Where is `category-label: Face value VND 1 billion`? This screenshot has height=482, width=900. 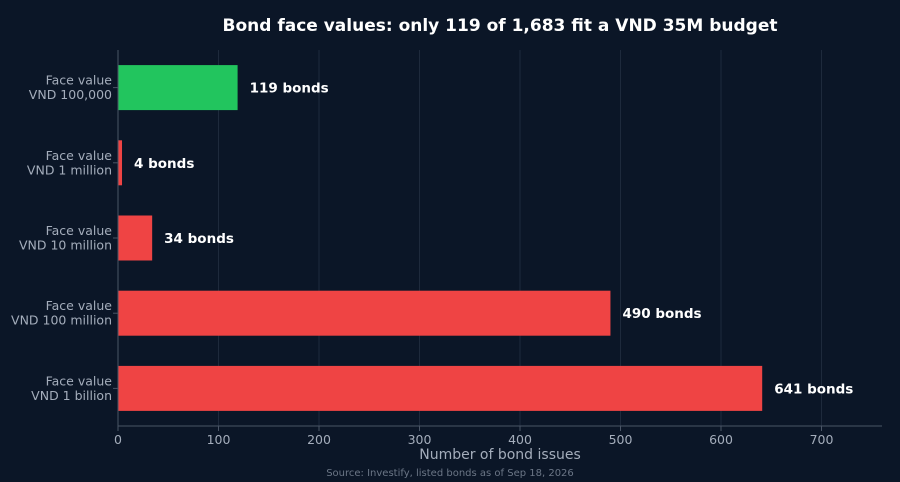 category-label: Face value VND 1 billion is located at coordinates (71, 388).